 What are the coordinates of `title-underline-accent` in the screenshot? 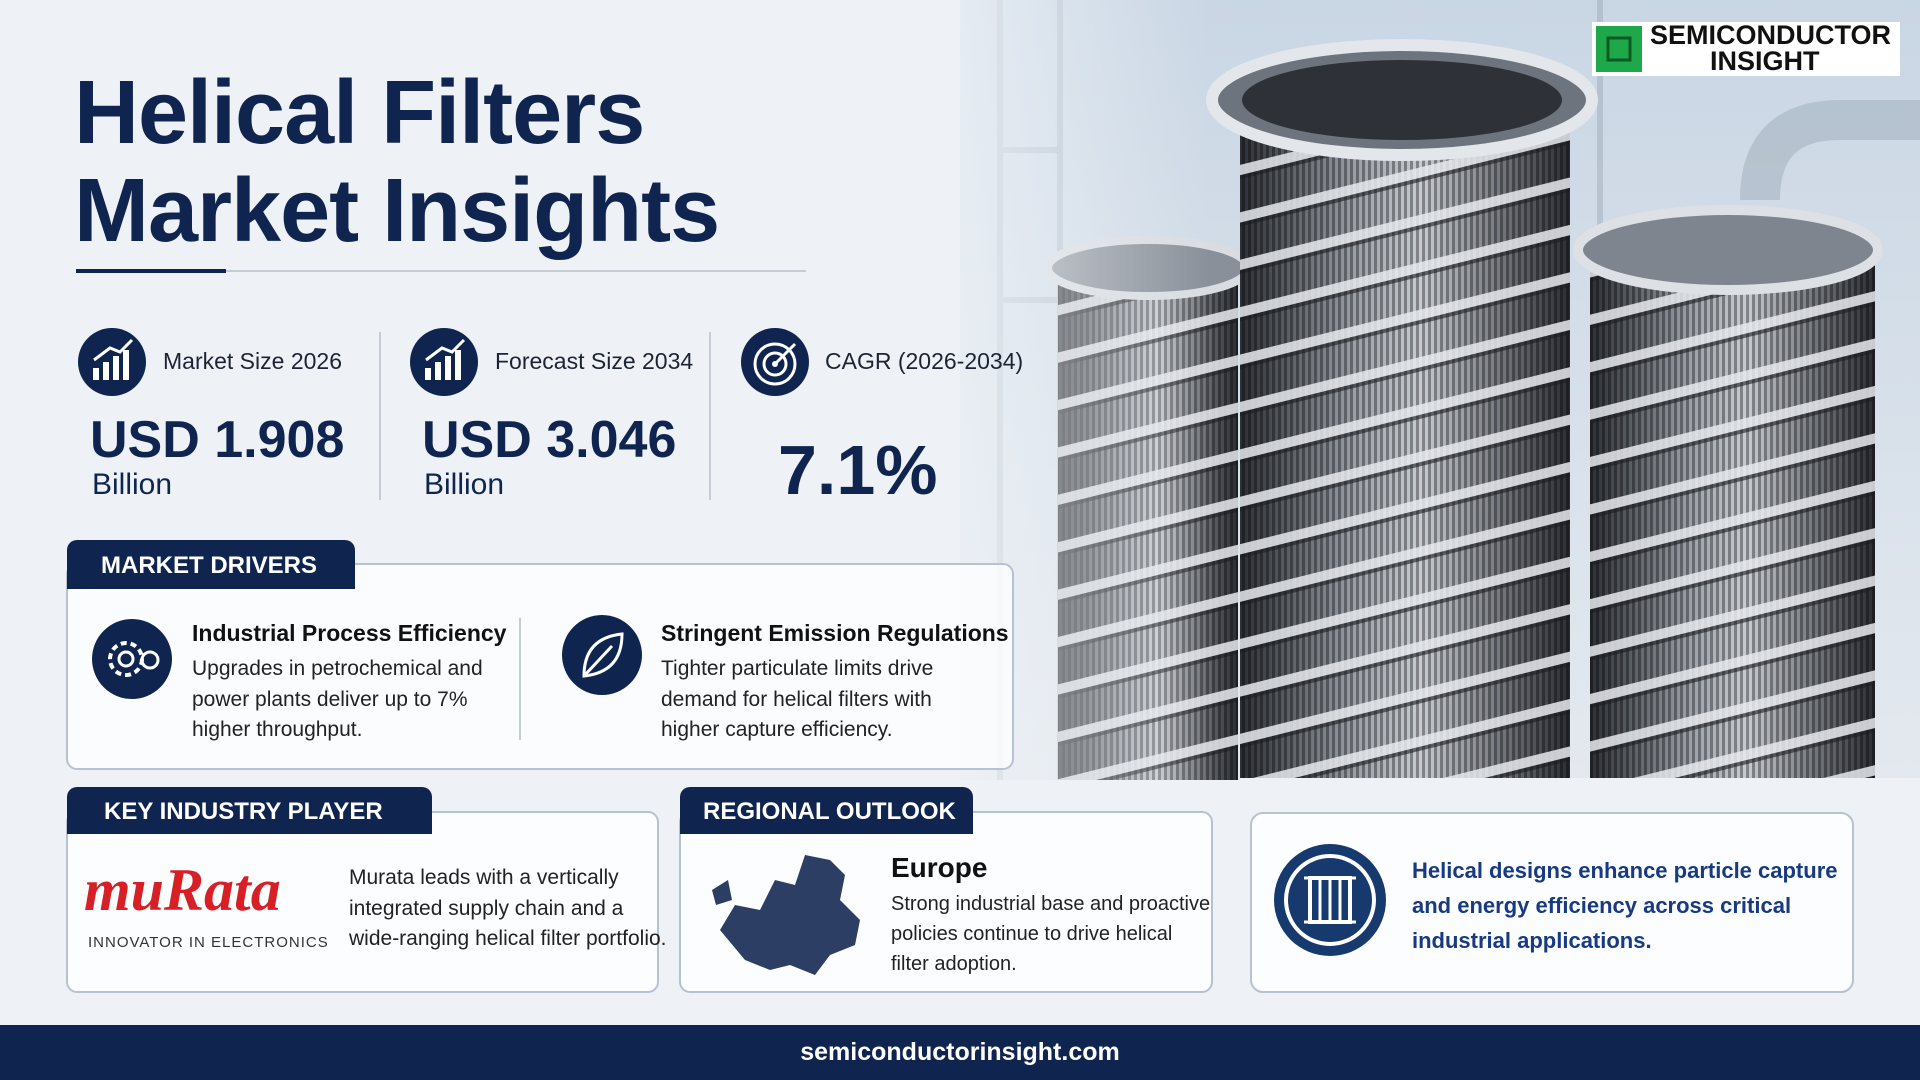 It's located at (151, 271).